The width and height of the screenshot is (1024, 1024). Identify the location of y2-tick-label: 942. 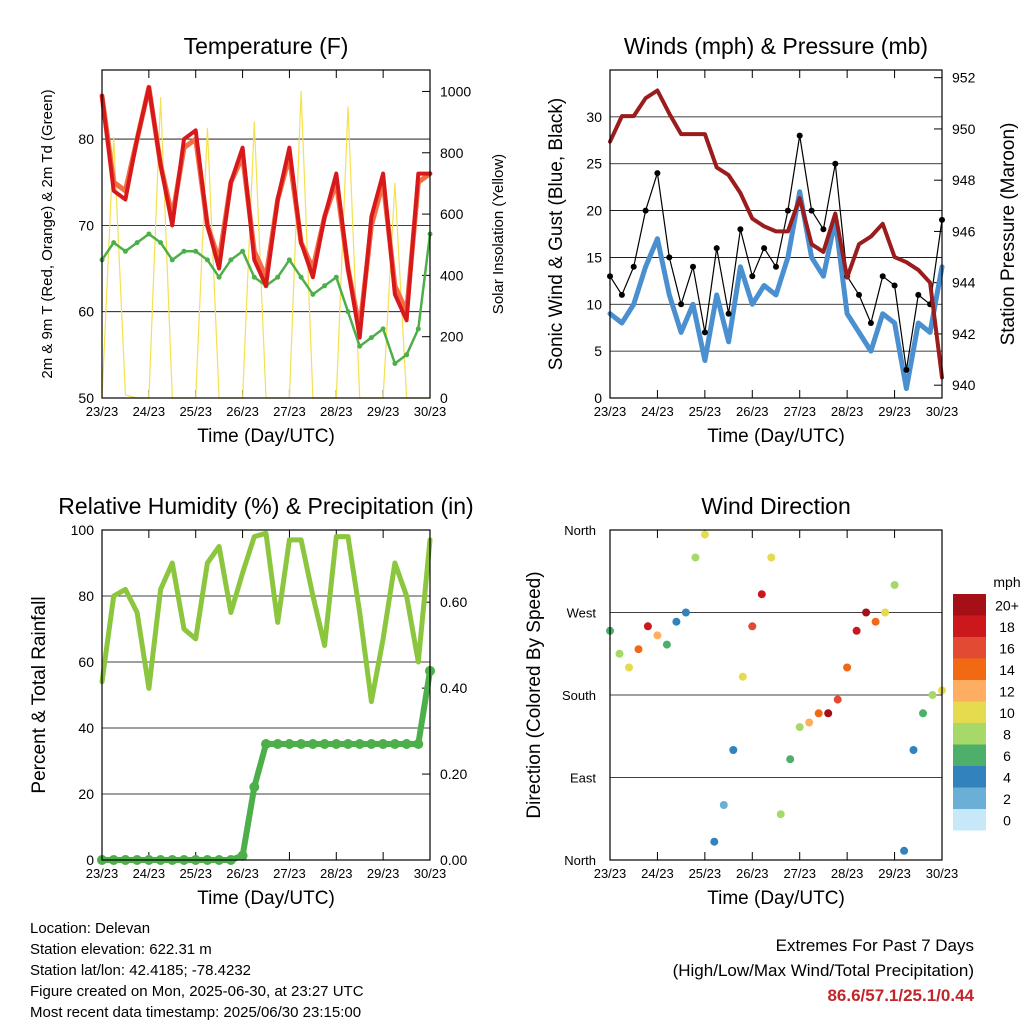
(964, 334).